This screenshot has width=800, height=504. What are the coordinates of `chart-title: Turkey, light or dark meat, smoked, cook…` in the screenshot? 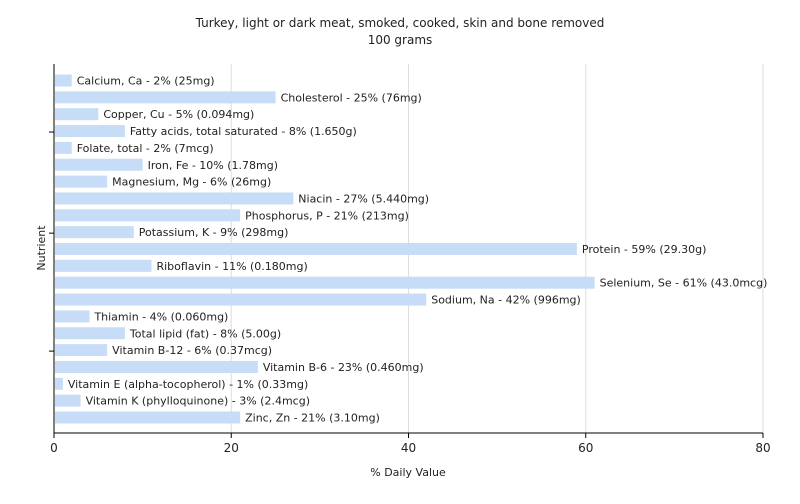 It's located at (400, 23).